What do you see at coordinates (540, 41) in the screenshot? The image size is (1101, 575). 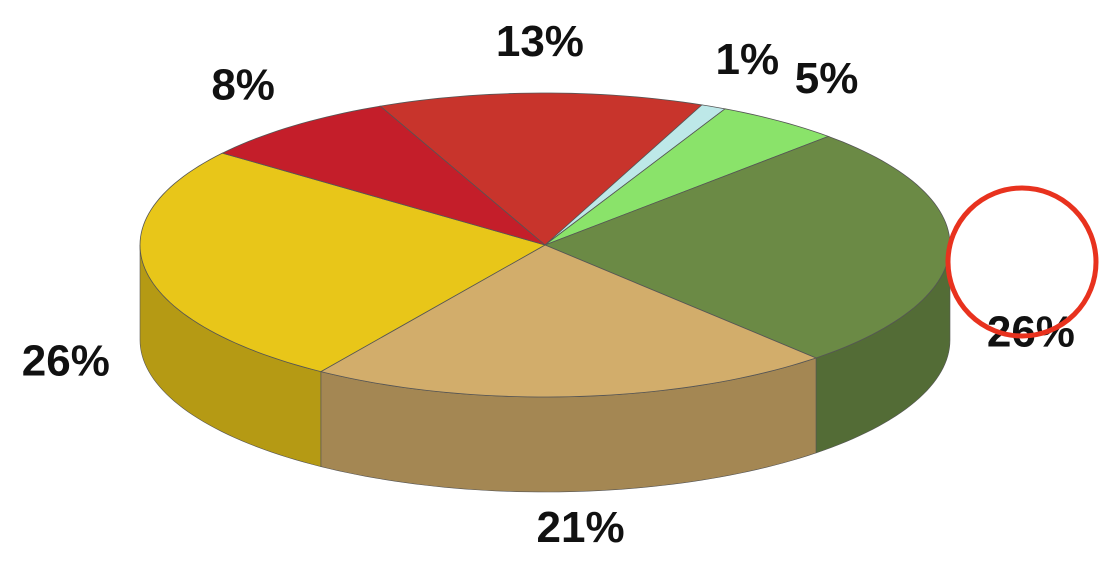 I see `data-label: 13%` at bounding box center [540, 41].